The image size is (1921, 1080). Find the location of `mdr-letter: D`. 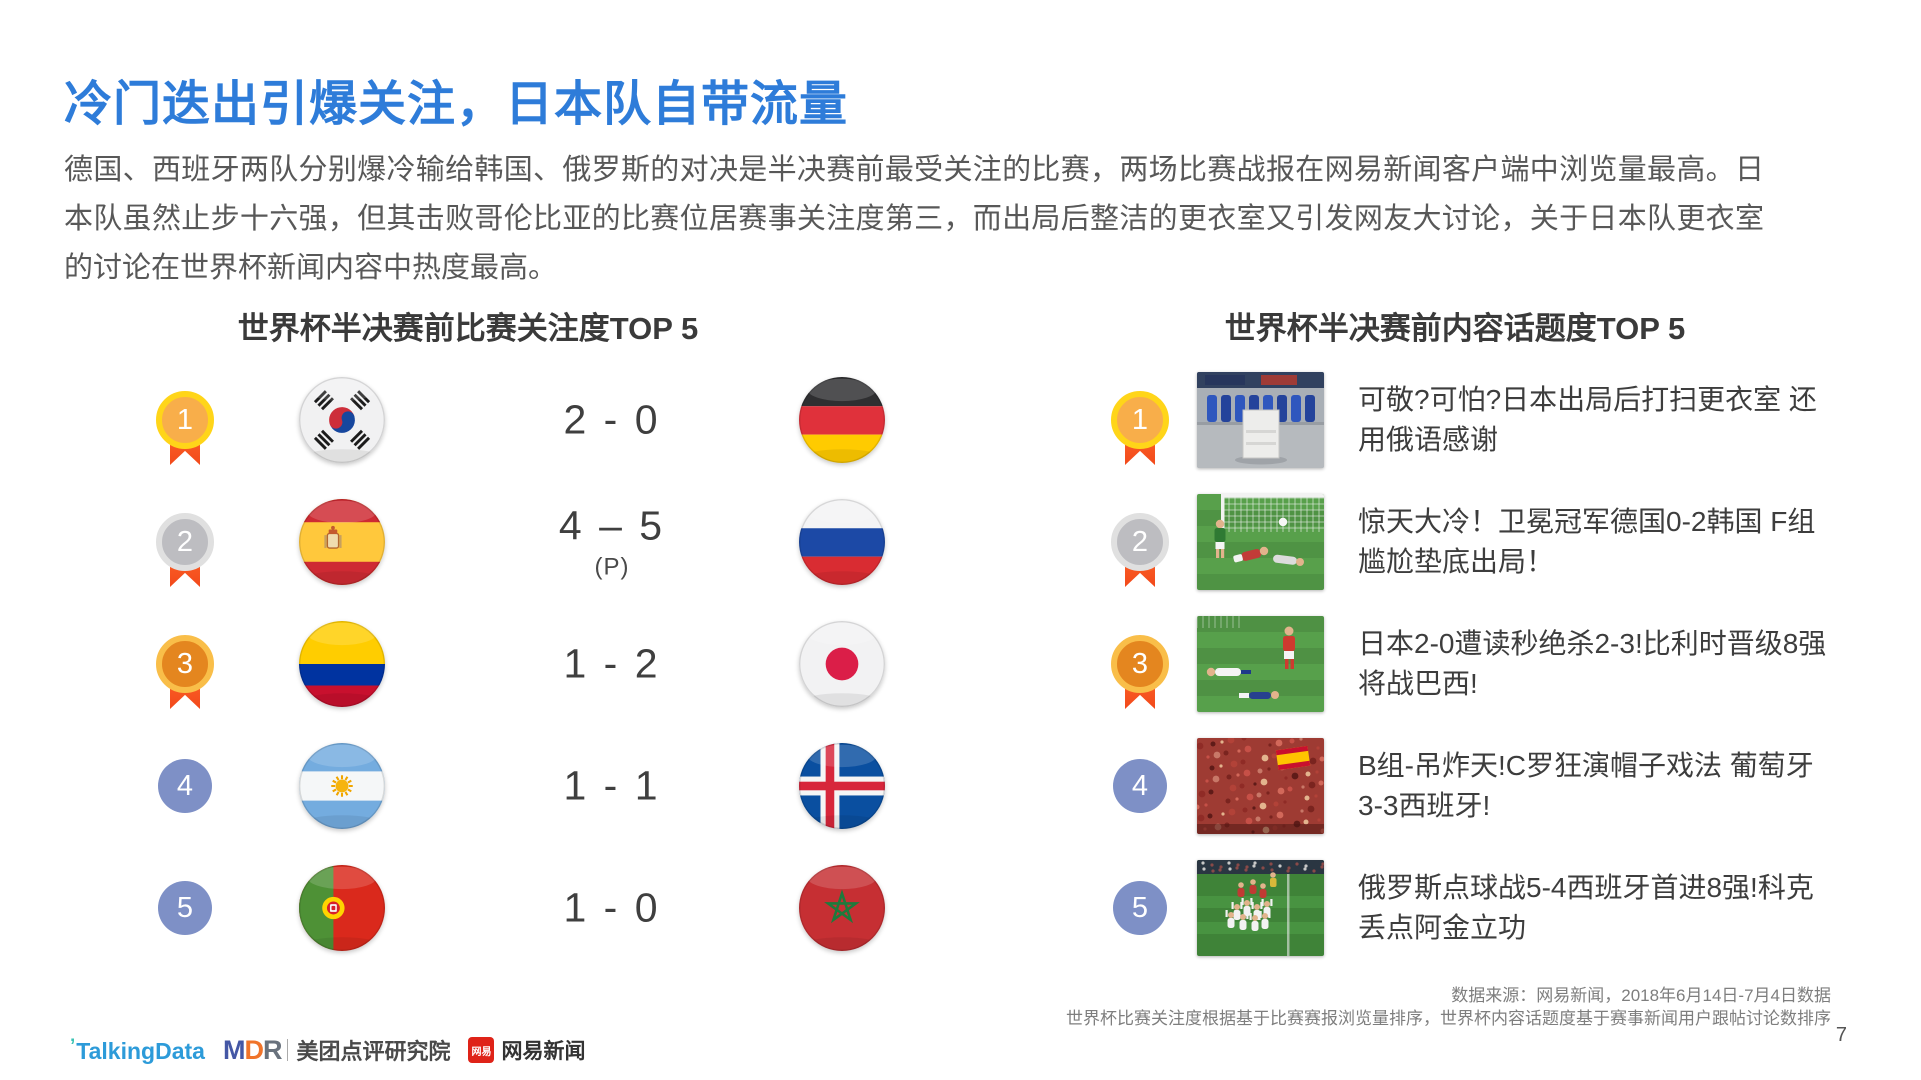

mdr-letter: D is located at coordinates (253, 1049).